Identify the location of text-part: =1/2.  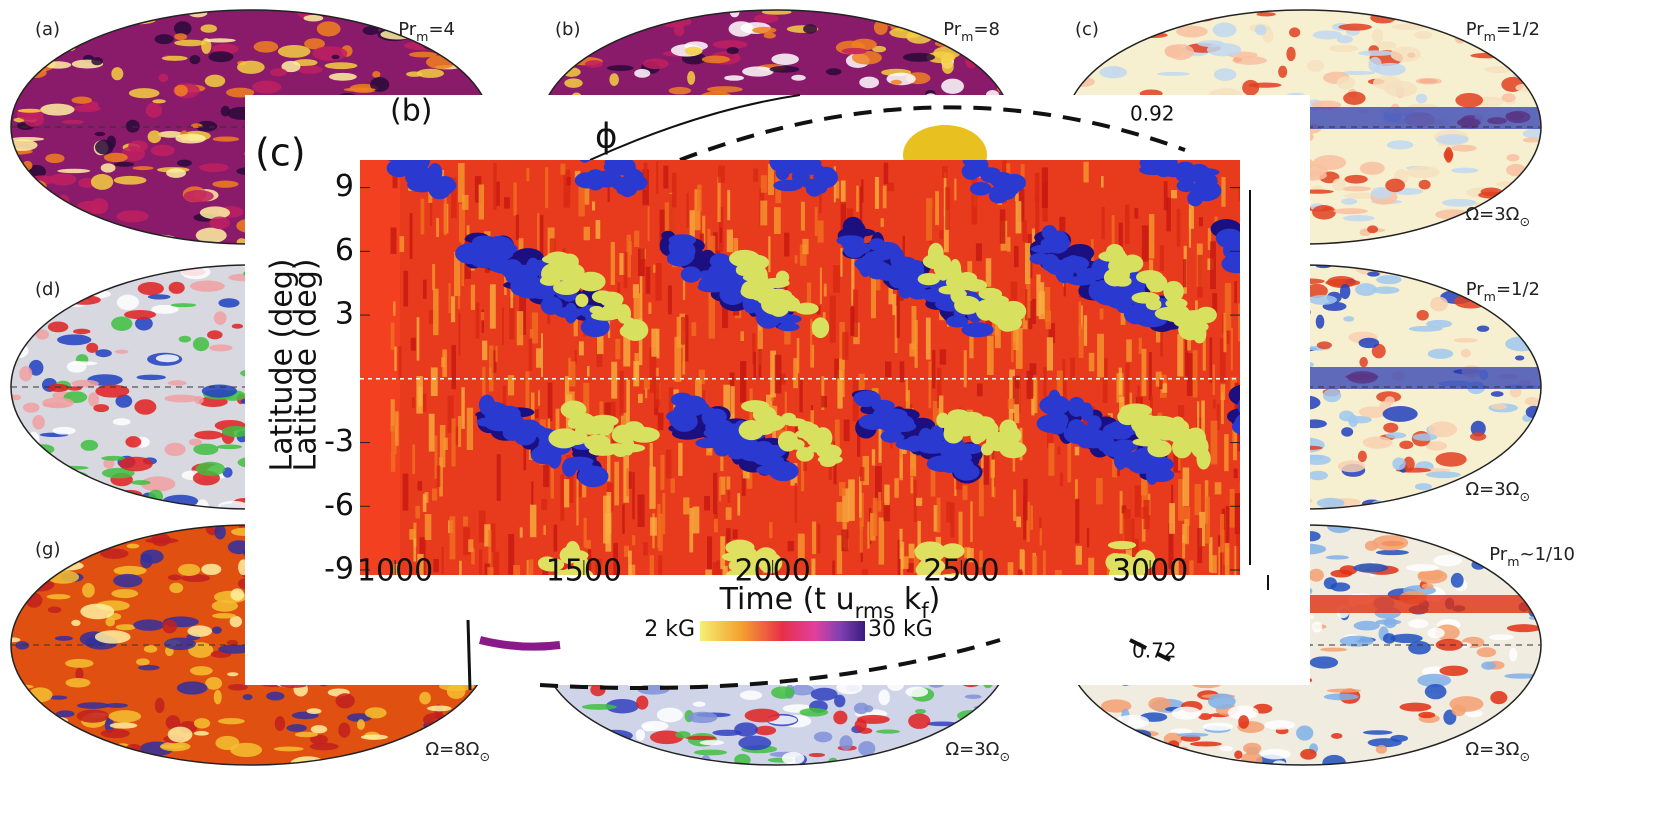
(1518, 289).